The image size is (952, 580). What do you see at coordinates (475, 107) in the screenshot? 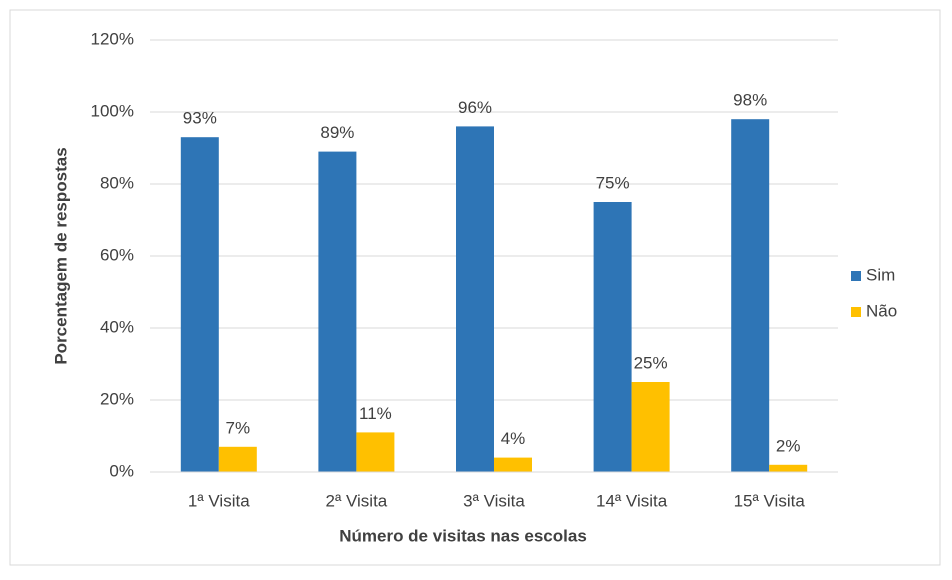
I see `data-label: 96%` at bounding box center [475, 107].